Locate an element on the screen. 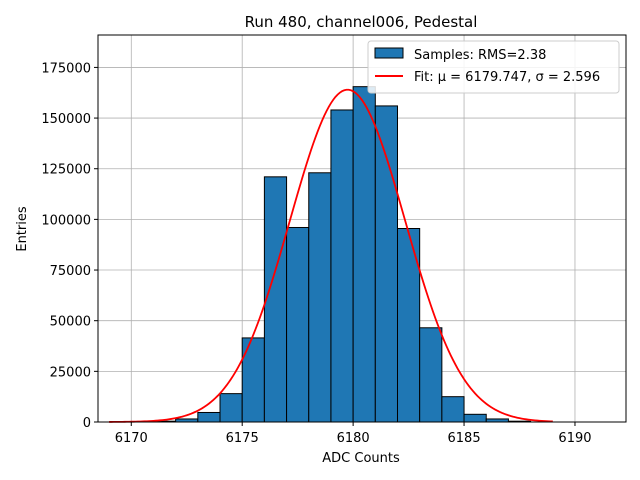 The image size is (640, 480). legend-label-samples: Samples: RMS=2.38 is located at coordinates (480, 55).